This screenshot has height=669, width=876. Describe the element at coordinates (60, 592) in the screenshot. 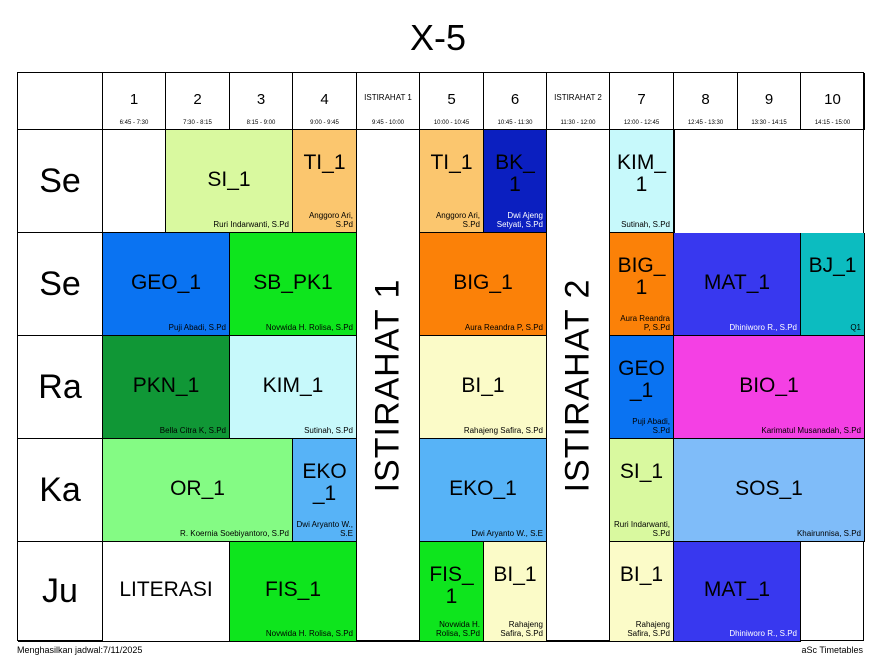

I see `day-label: Ju` at that location.